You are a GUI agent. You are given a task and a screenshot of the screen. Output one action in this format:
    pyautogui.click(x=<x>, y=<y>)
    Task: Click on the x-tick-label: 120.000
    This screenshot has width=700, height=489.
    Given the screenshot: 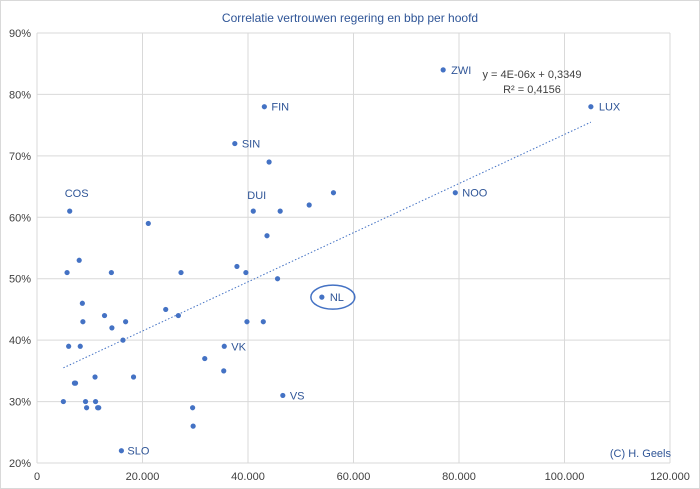 What is the action you would take?
    pyautogui.click(x=670, y=477)
    